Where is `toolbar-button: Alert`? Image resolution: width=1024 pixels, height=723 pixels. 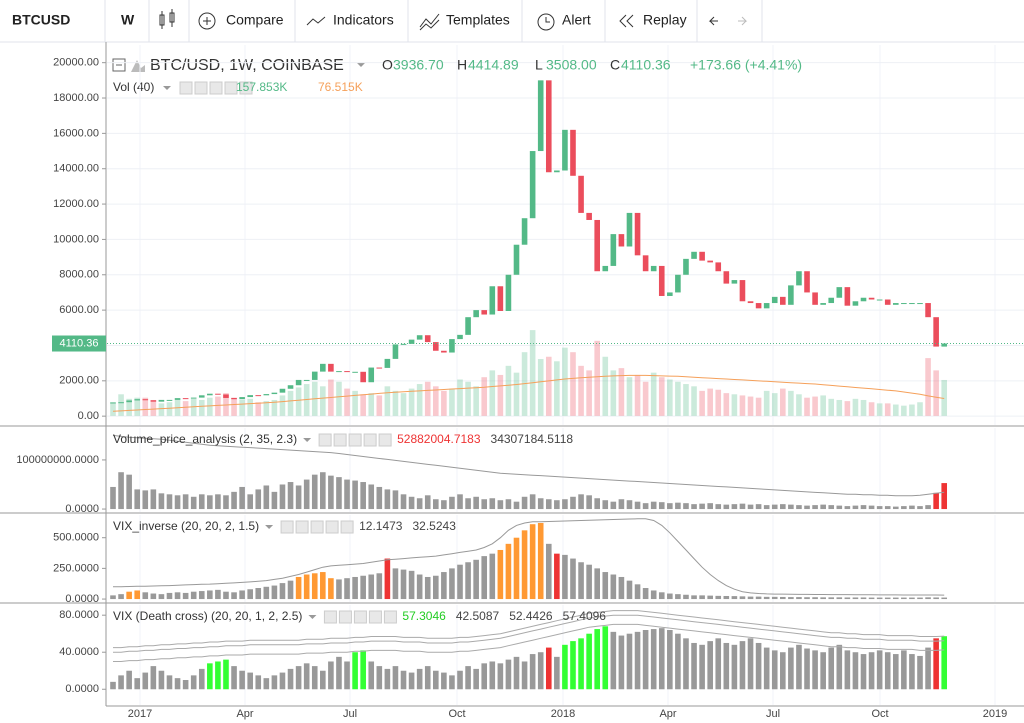 toolbar-button: Alert is located at coordinates (576, 20).